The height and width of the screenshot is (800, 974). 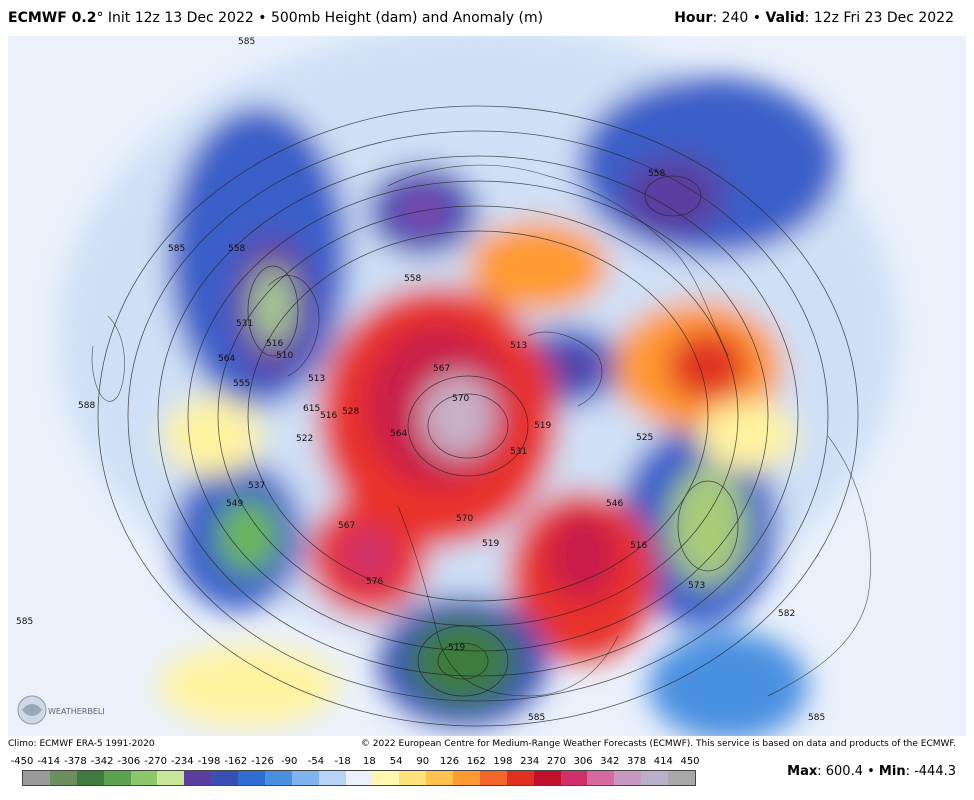 What do you see at coordinates (284, 356) in the screenshot?
I see `contour-label: 510` at bounding box center [284, 356].